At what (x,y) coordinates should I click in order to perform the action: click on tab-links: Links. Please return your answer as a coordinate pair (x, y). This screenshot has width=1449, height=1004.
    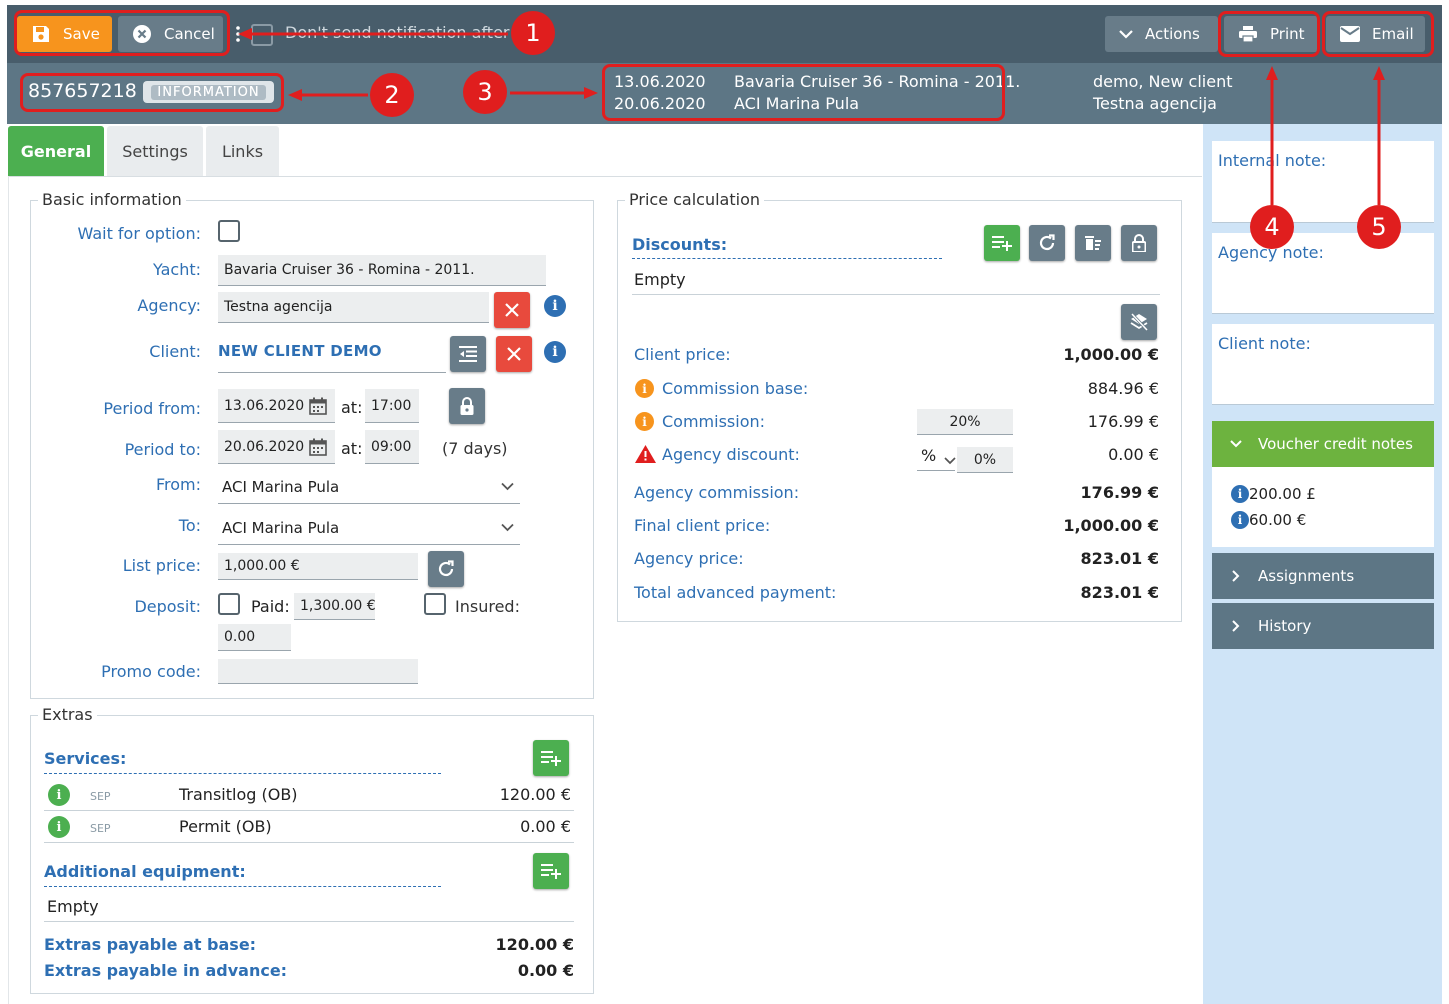
    Looking at the image, I should click on (242, 151).